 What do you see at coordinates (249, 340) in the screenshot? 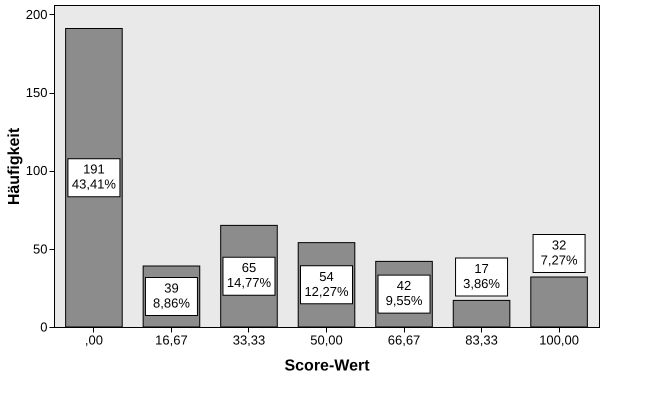
I see `x-tick-label: 33,33` at bounding box center [249, 340].